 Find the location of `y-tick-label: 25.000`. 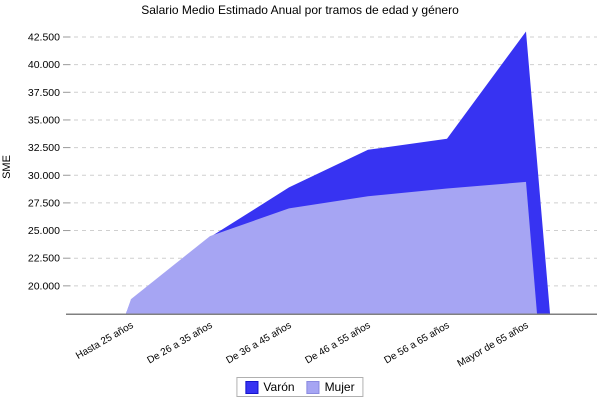

y-tick-label: 25.000 is located at coordinates (44, 231).